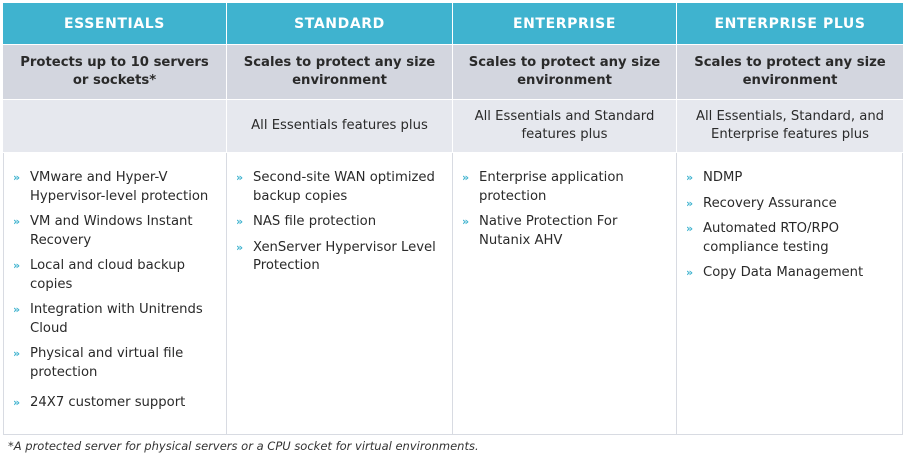 This screenshot has width=910, height=460. Describe the element at coordinates (340, 72) in the screenshot. I see `summary-standard: Scales to protect any size environment` at that location.